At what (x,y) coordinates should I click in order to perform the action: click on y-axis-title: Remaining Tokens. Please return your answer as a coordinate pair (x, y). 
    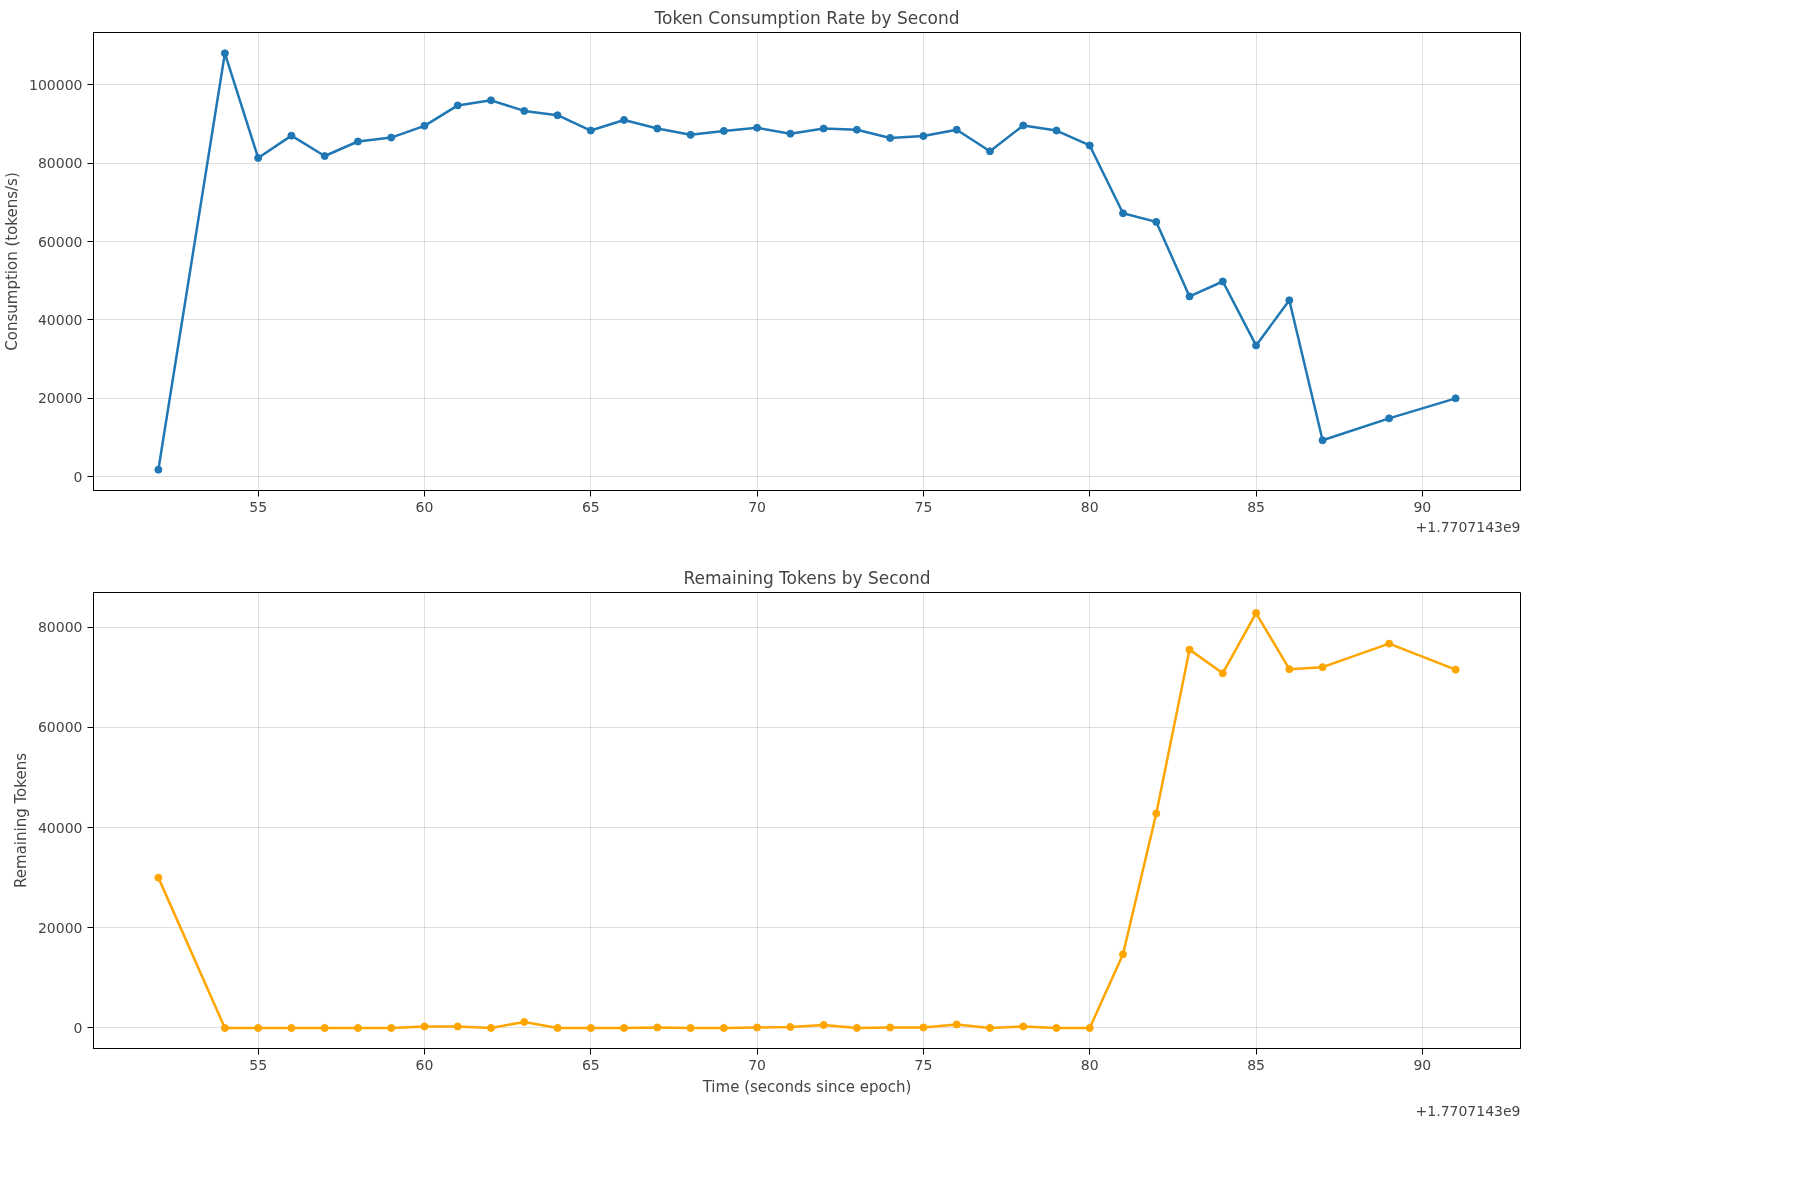
    Looking at the image, I should click on (20, 820).